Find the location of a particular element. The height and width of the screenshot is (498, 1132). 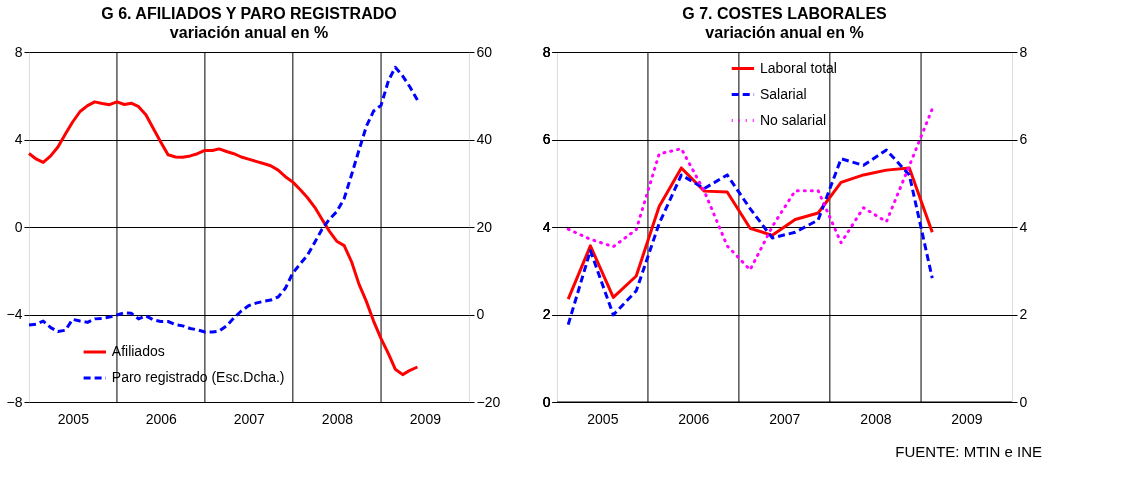

y-tick-label: −8 is located at coordinates (14, 401).